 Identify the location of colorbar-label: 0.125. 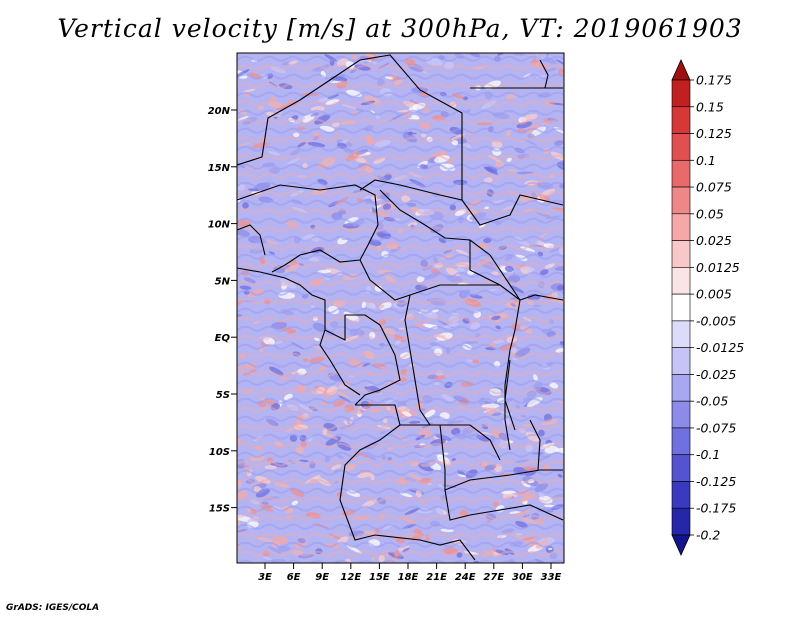
(714, 133).